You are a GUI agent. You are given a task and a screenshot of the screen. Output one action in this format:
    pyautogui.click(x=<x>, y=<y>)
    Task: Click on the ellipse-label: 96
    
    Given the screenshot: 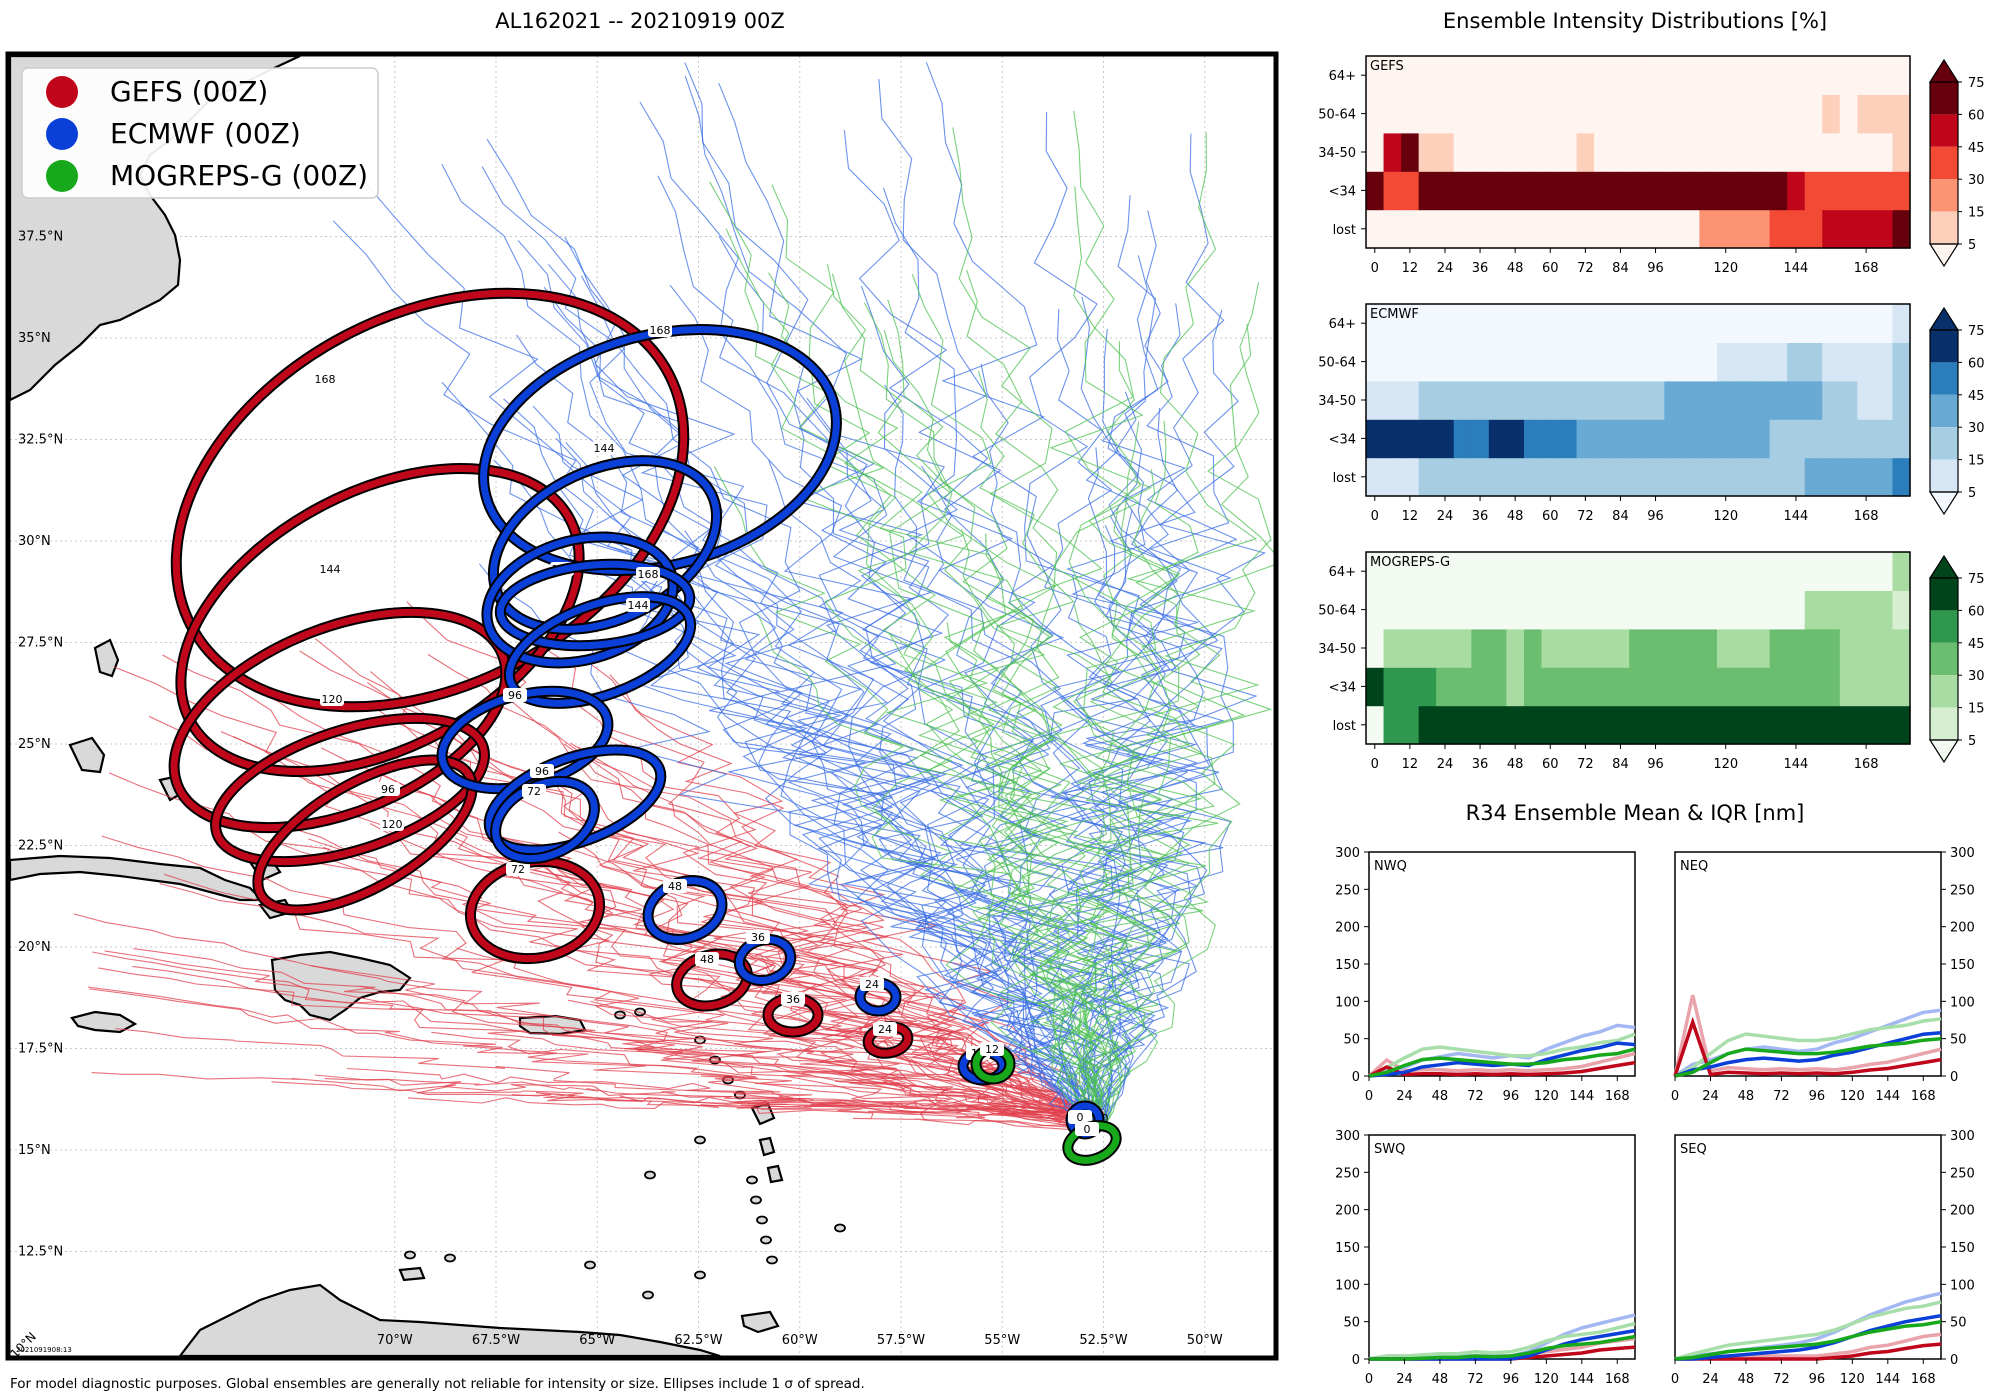 What is the action you would take?
    pyautogui.click(x=542, y=771)
    